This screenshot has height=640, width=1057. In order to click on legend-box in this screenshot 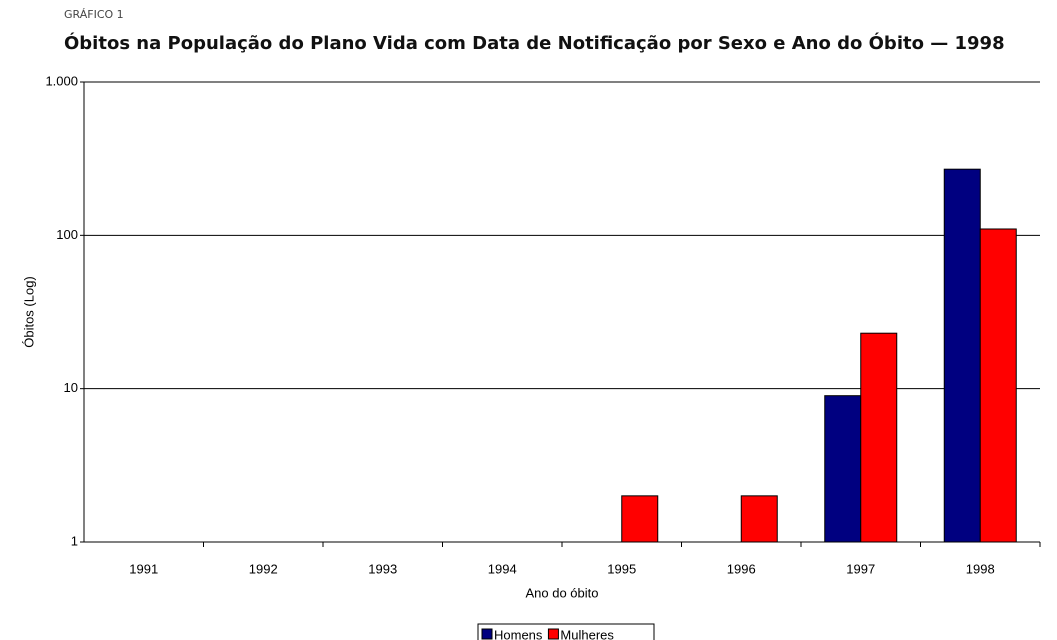, I will do `click(566, 631)`.